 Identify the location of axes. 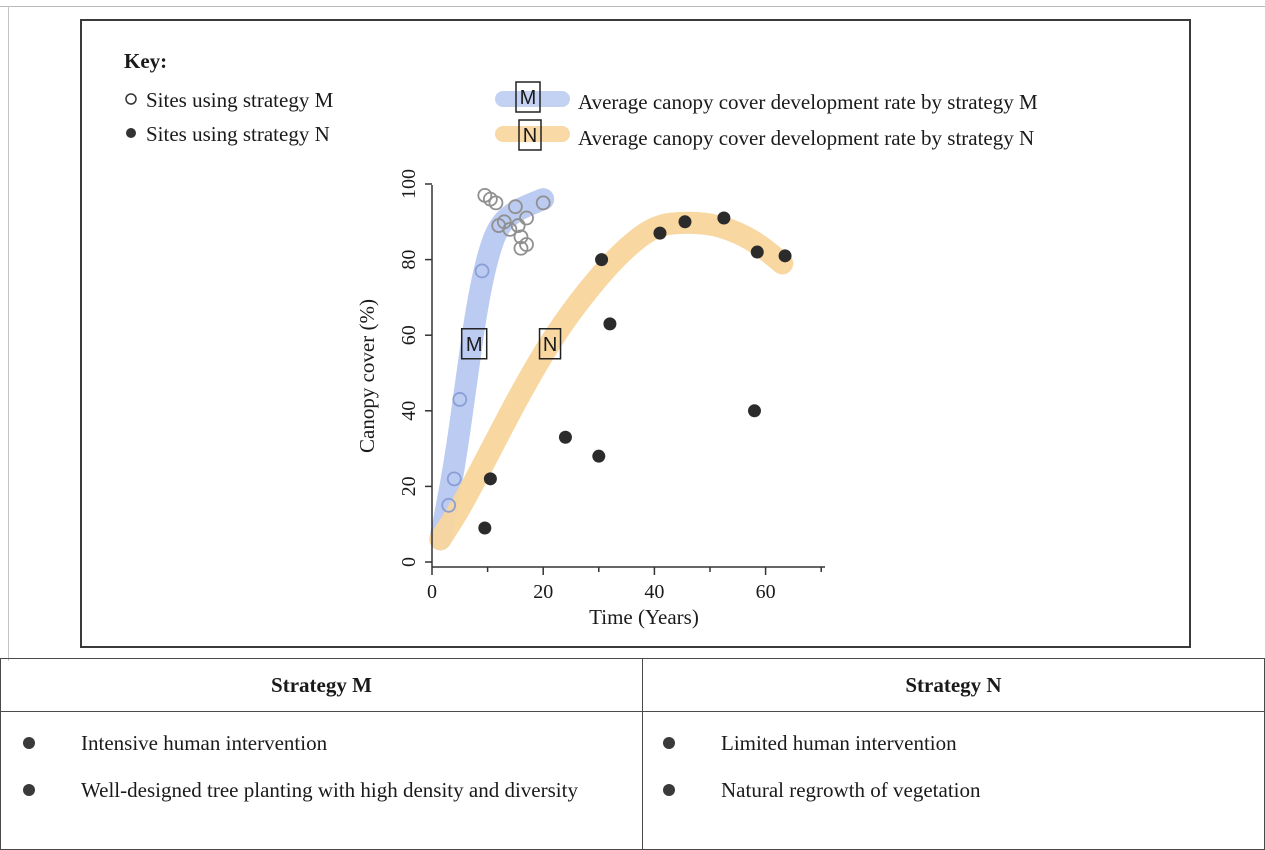
(628, 376).